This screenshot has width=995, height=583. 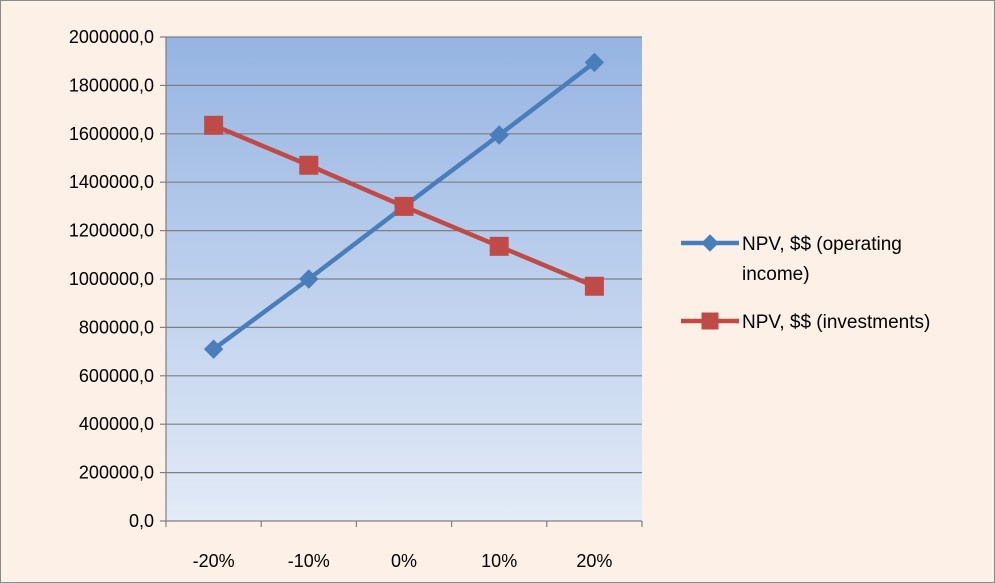 What do you see at coordinates (116, 376) in the screenshot?
I see `y-tick-label: 600000,0` at bounding box center [116, 376].